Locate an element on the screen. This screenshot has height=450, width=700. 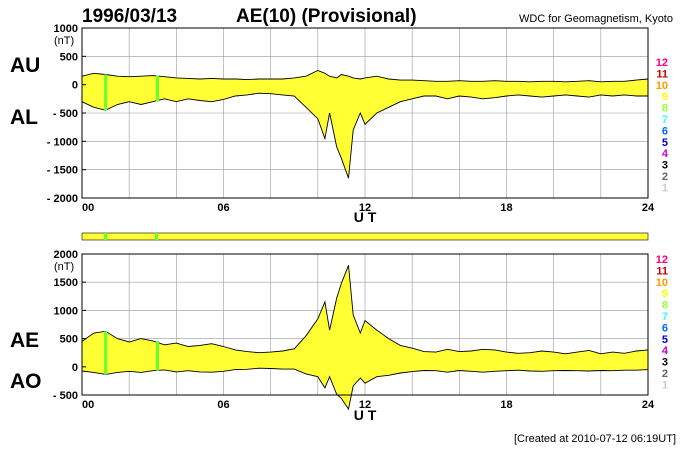
al-label: AL is located at coordinates (24, 117).